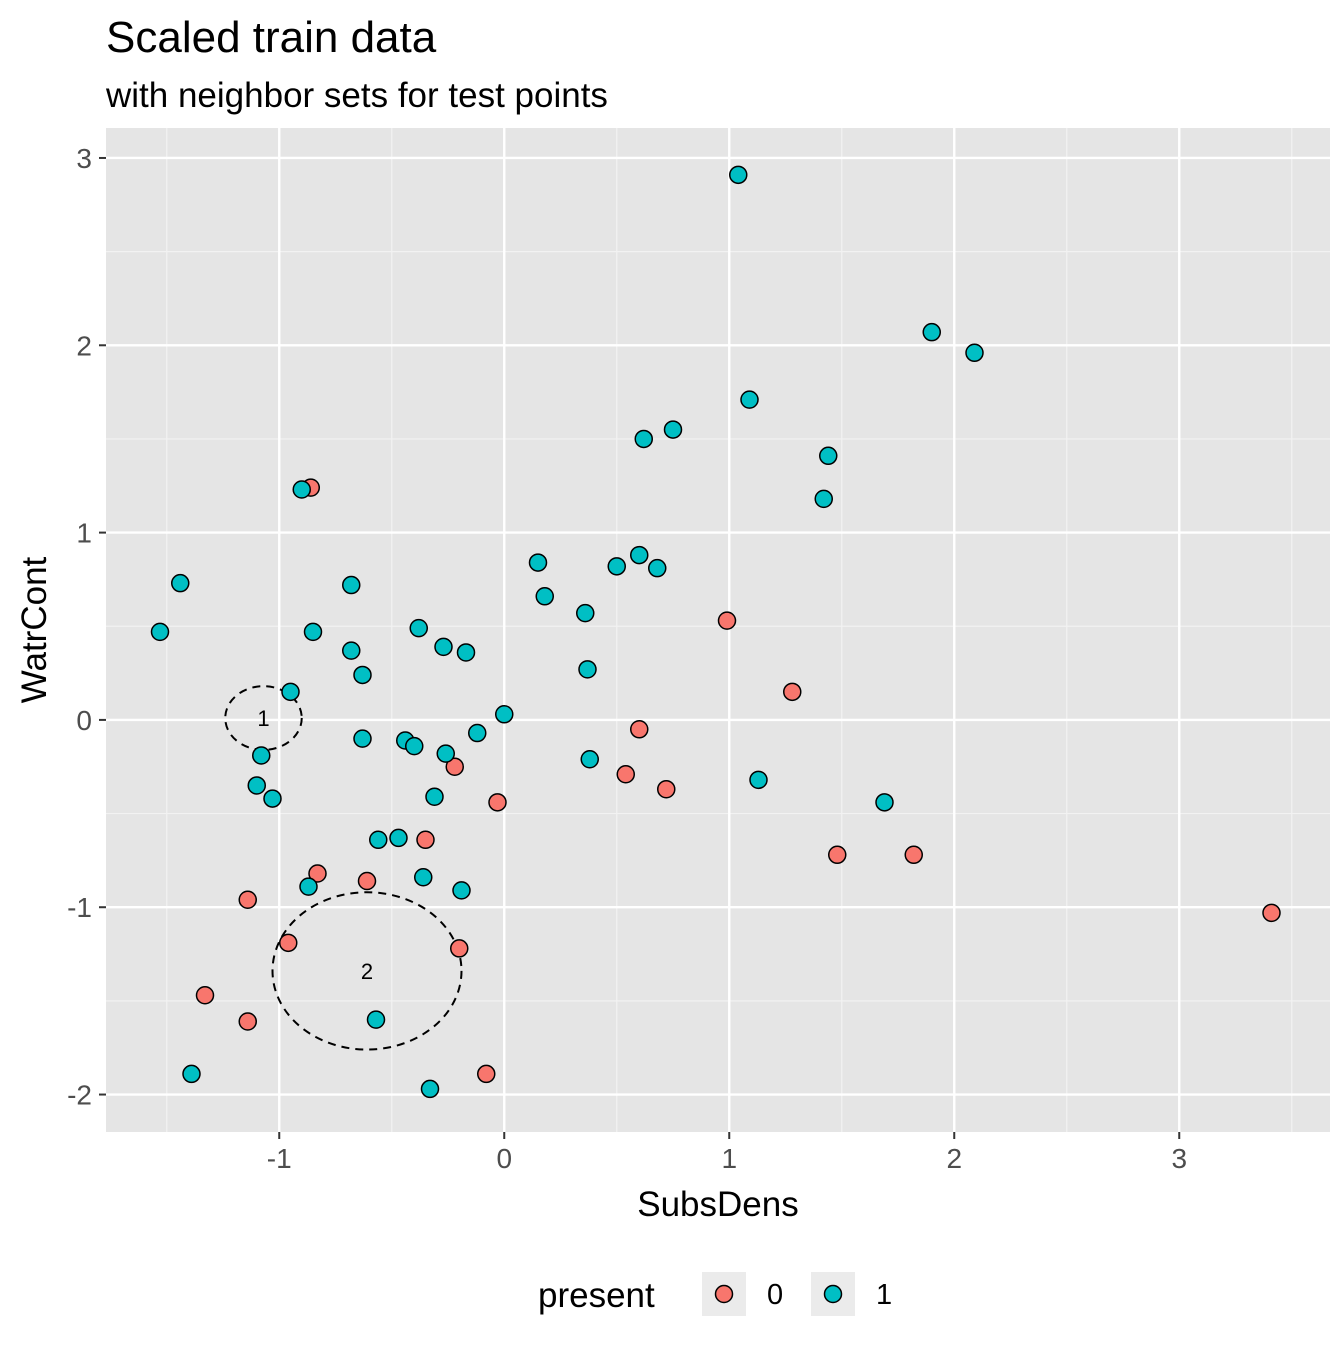 The image size is (1344, 1349). What do you see at coordinates (717, 1204) in the screenshot?
I see `x-axis-label: SubsDens` at bounding box center [717, 1204].